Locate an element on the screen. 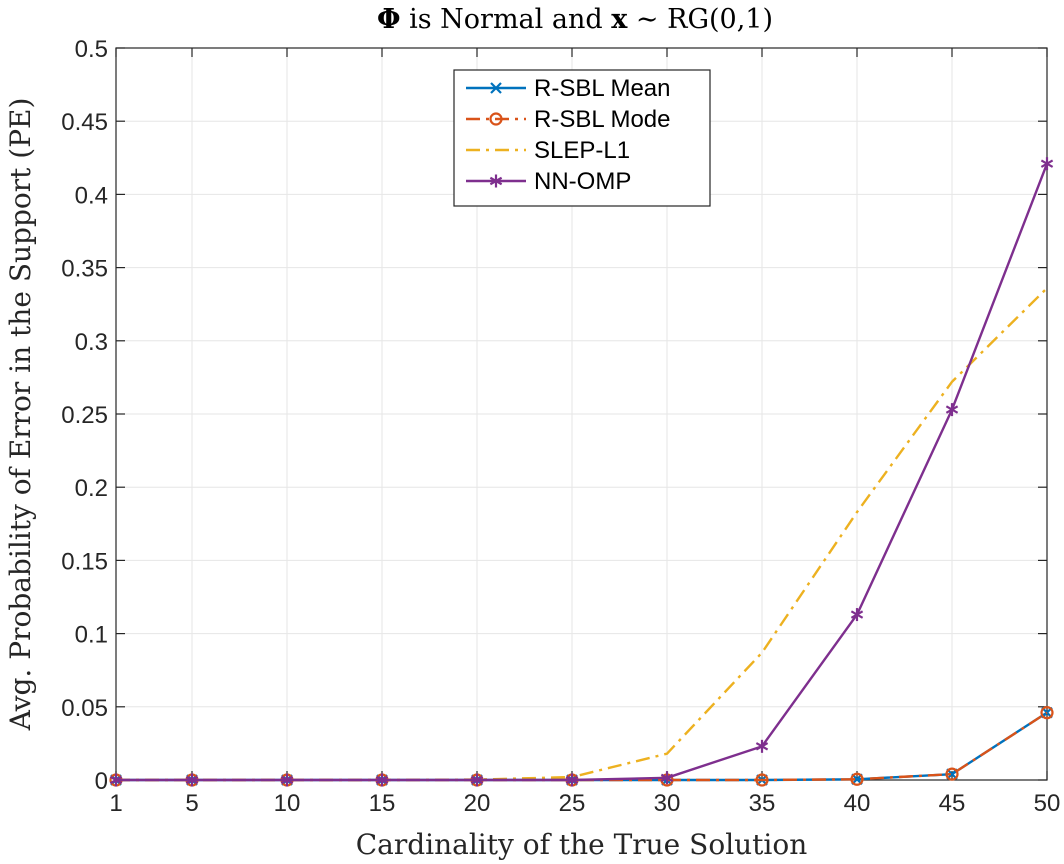  chart-title: Φ is Normal and x ∼ RG(0,1) is located at coordinates (575, 19).